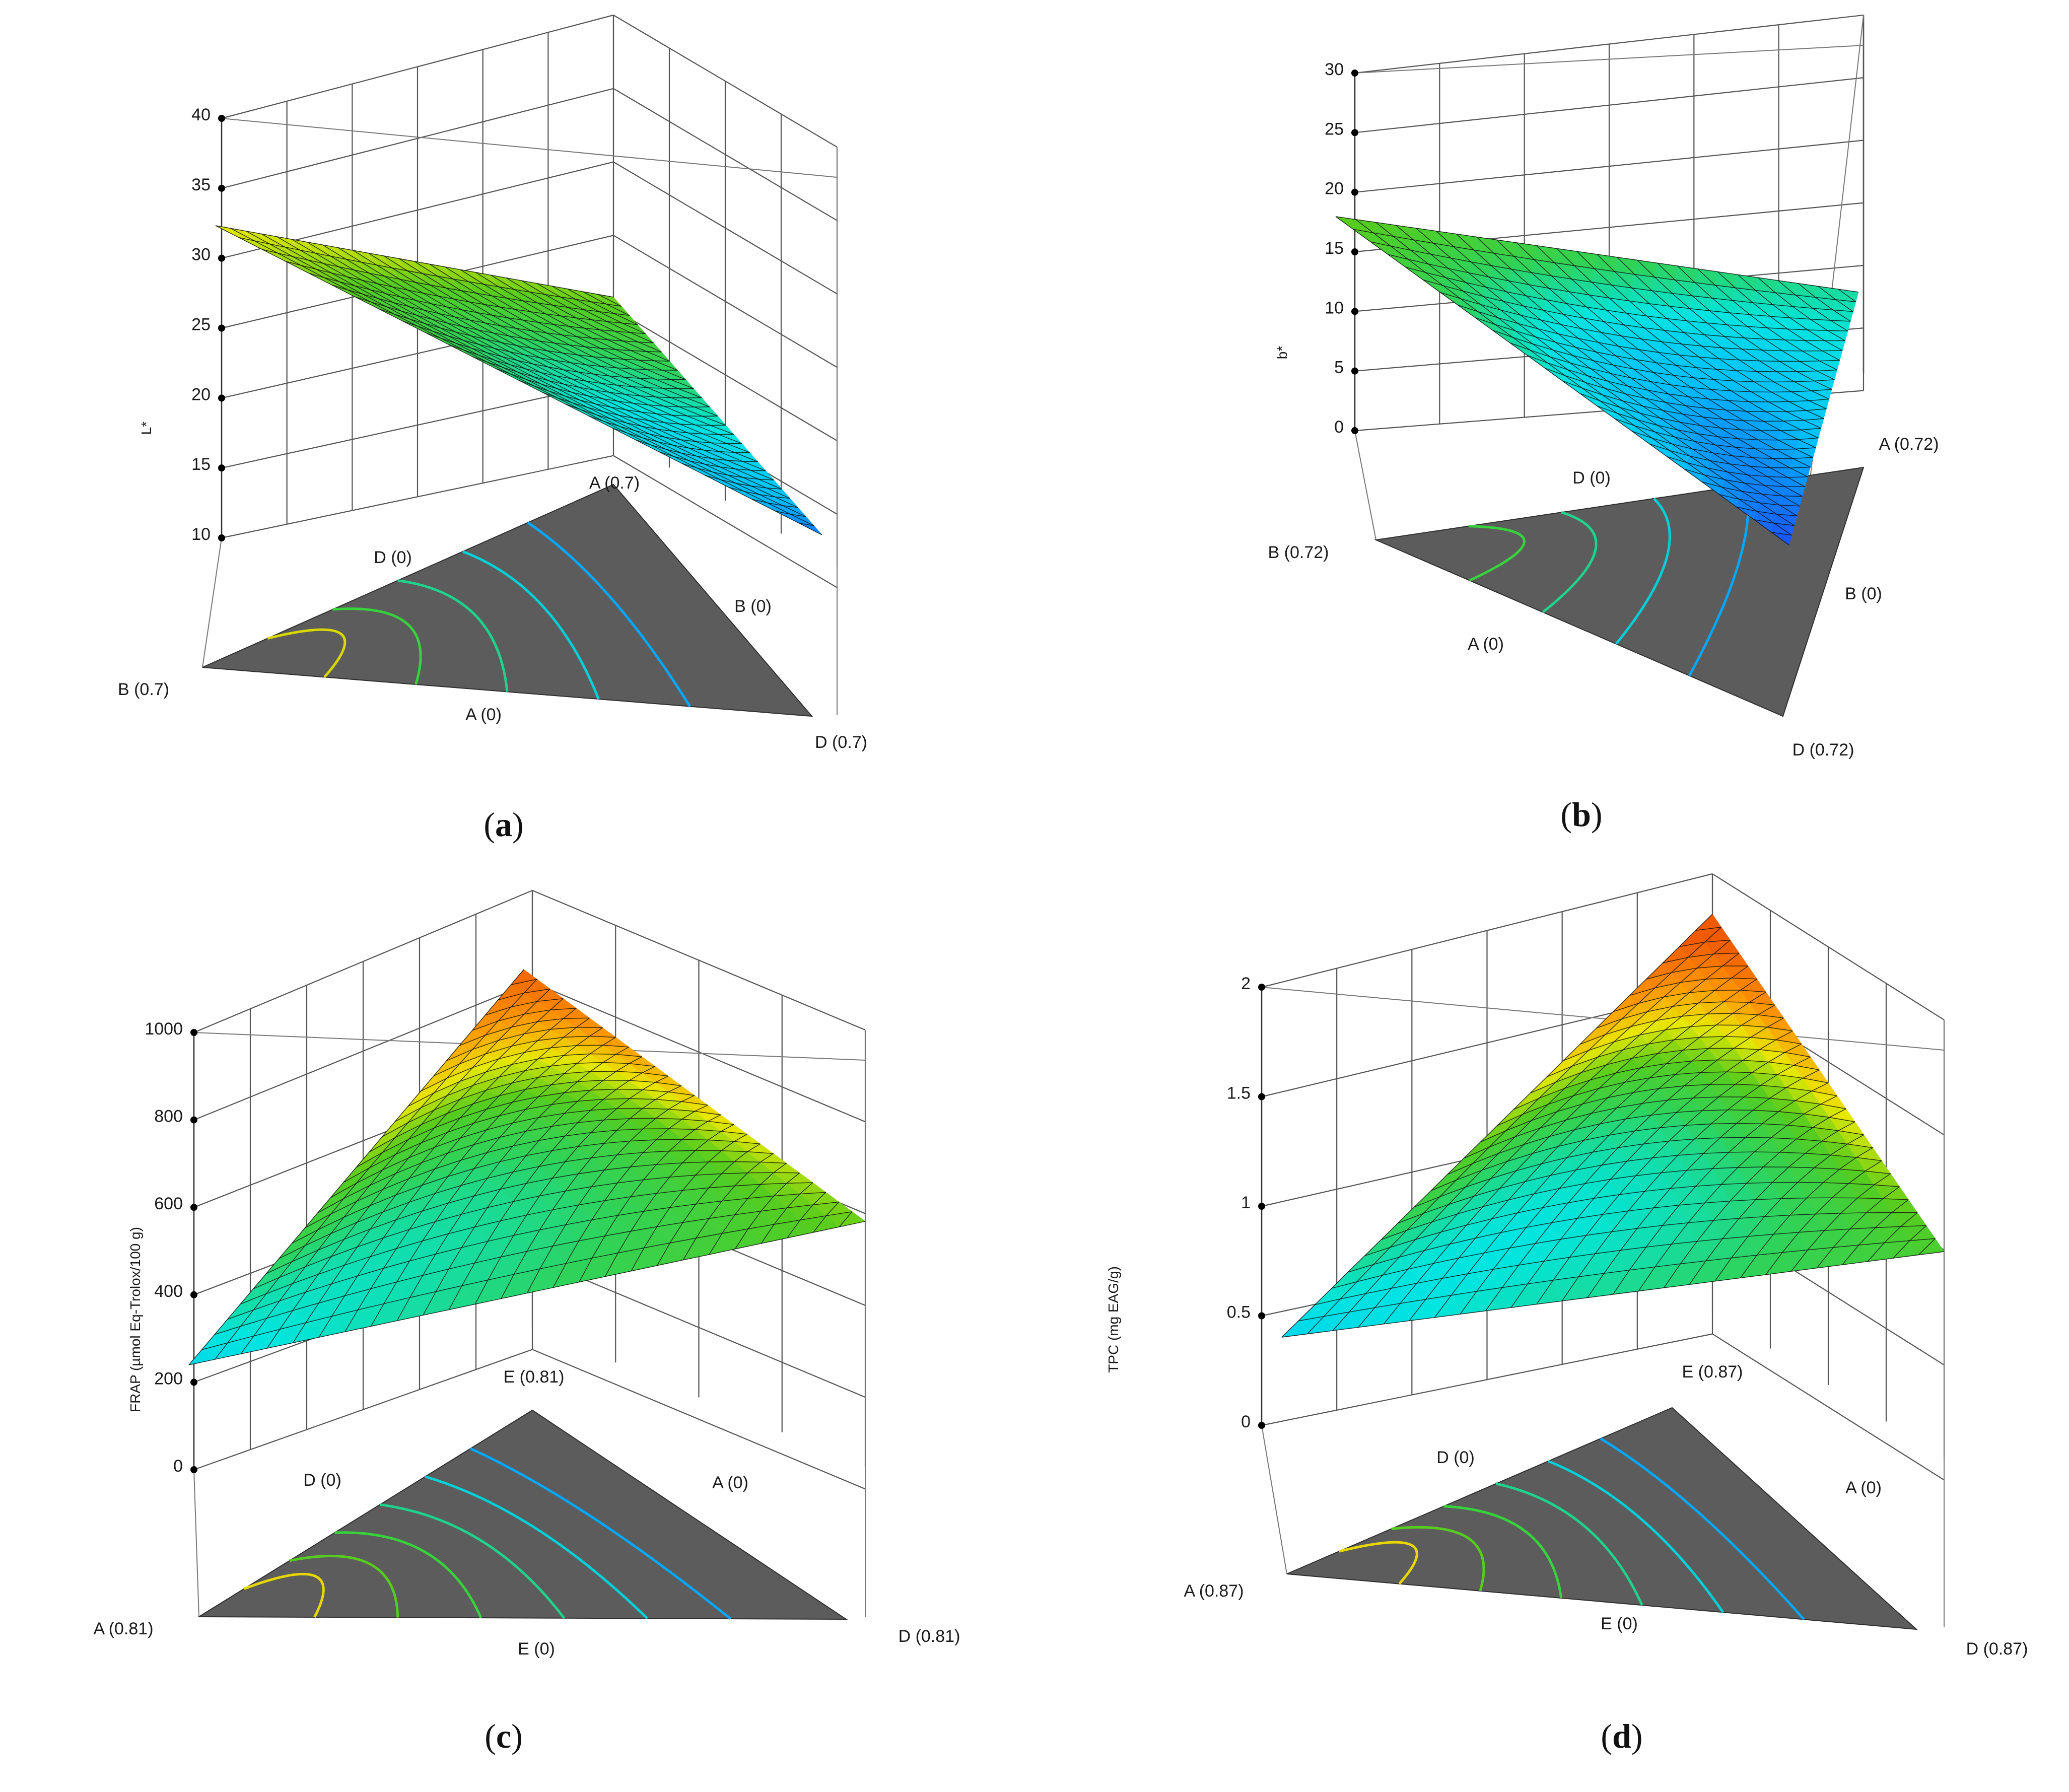 The width and height of the screenshot is (2069, 1792). Describe the element at coordinates (123, 1628) in the screenshot. I see `vertex-label-left: A (0.81)` at that location.